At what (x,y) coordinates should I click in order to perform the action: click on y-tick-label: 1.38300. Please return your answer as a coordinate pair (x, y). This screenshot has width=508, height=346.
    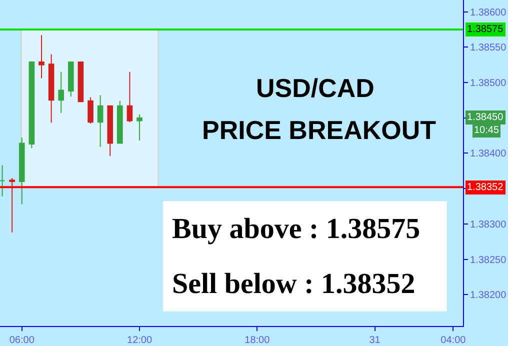
    Looking at the image, I should click on (488, 224).